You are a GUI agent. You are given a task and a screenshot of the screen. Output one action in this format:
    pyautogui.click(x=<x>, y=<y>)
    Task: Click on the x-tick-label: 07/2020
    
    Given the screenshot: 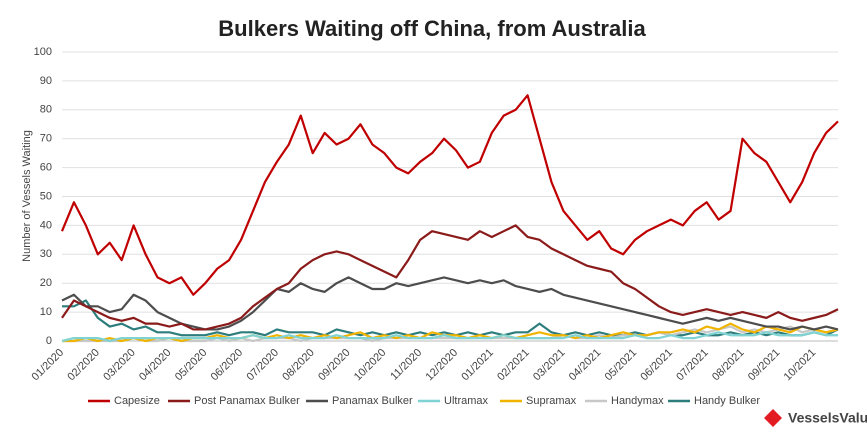 What is the action you would take?
    pyautogui.click(x=262, y=365)
    